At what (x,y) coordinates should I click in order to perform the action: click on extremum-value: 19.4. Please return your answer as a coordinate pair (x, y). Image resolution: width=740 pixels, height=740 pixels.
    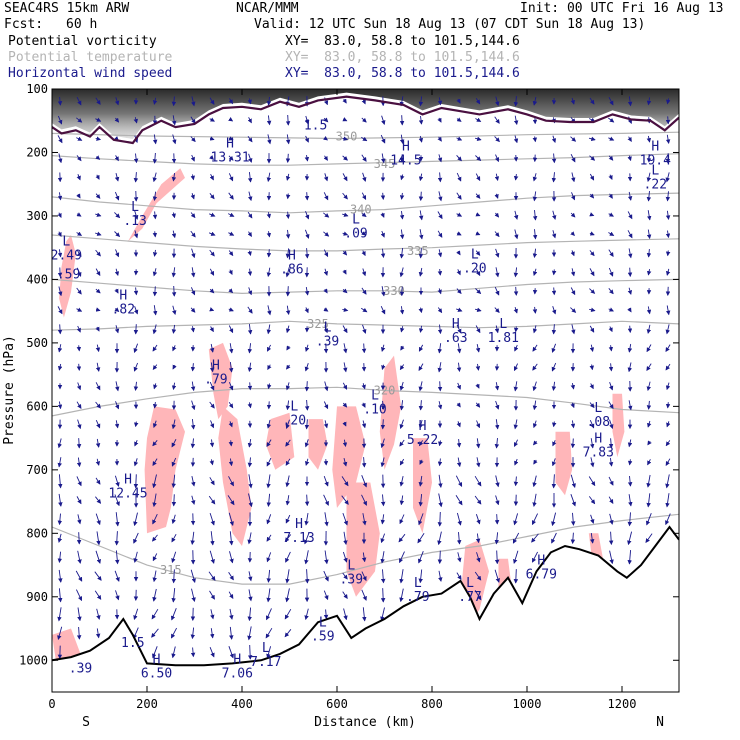
    Looking at the image, I should click on (655, 161).